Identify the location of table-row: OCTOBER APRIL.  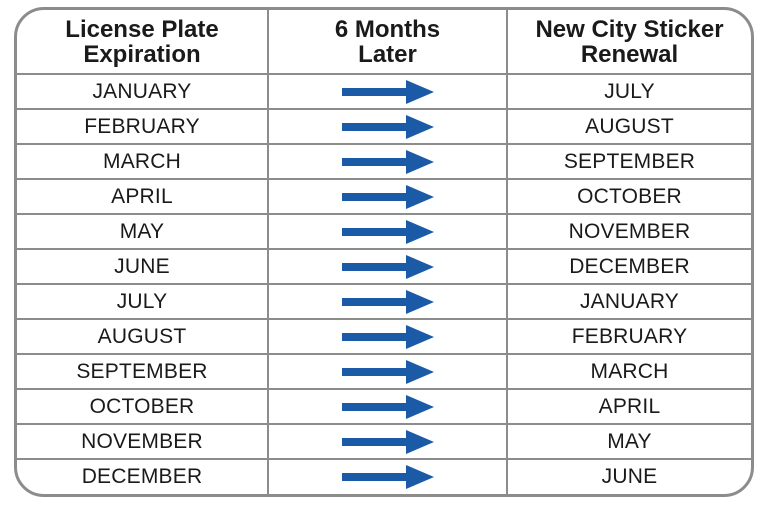
(384, 406).